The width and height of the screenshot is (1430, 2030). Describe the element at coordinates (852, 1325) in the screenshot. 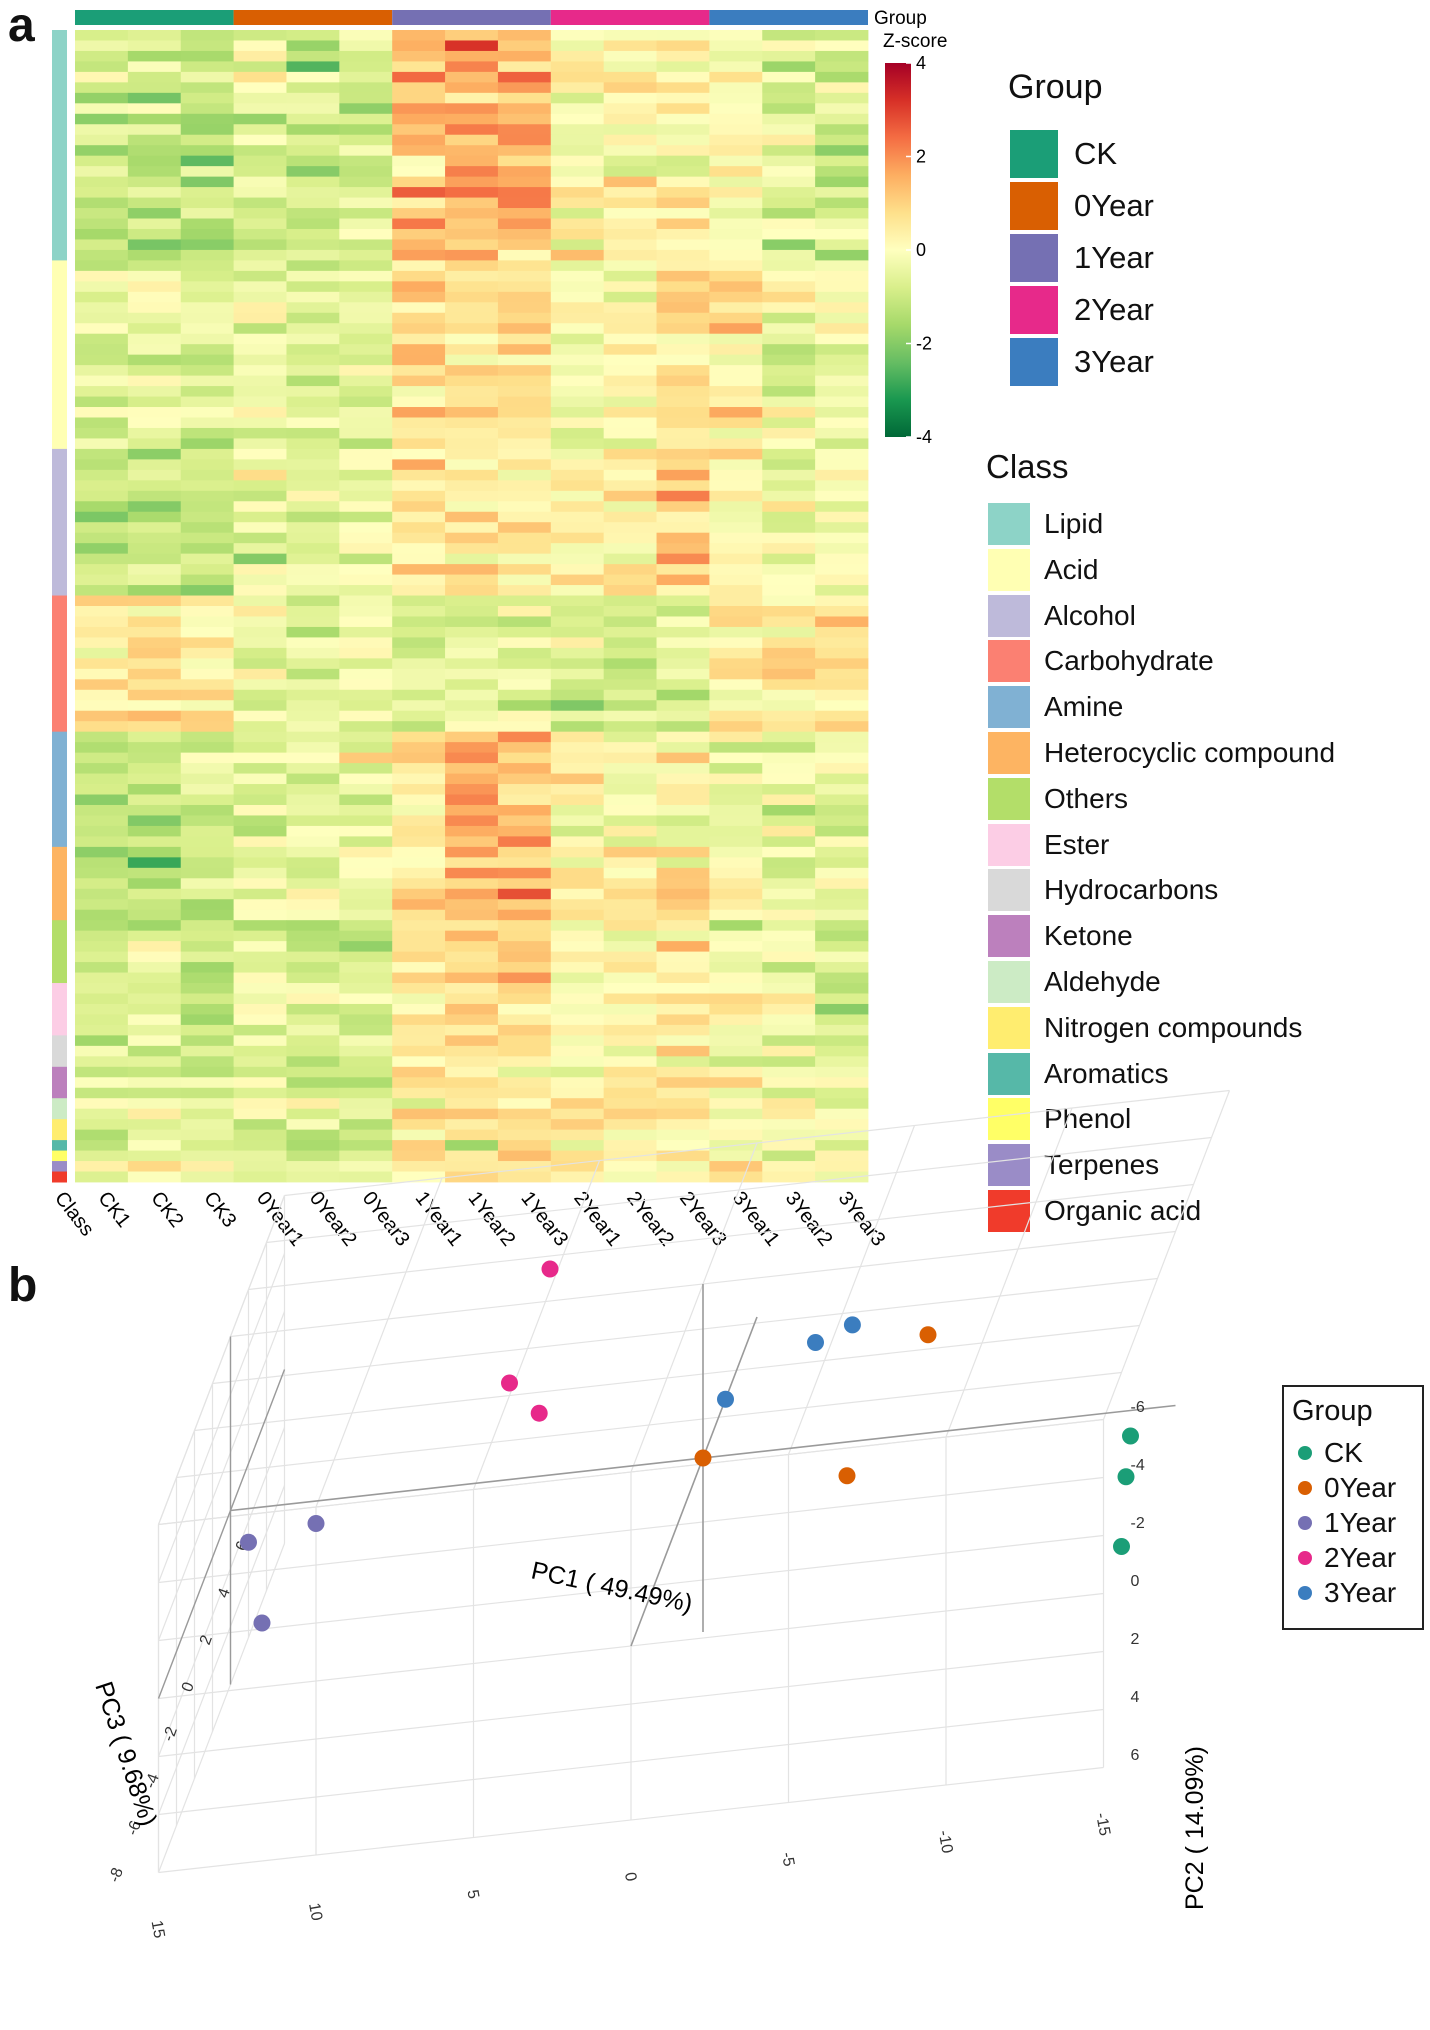

I see `pca-point-3Year` at that location.